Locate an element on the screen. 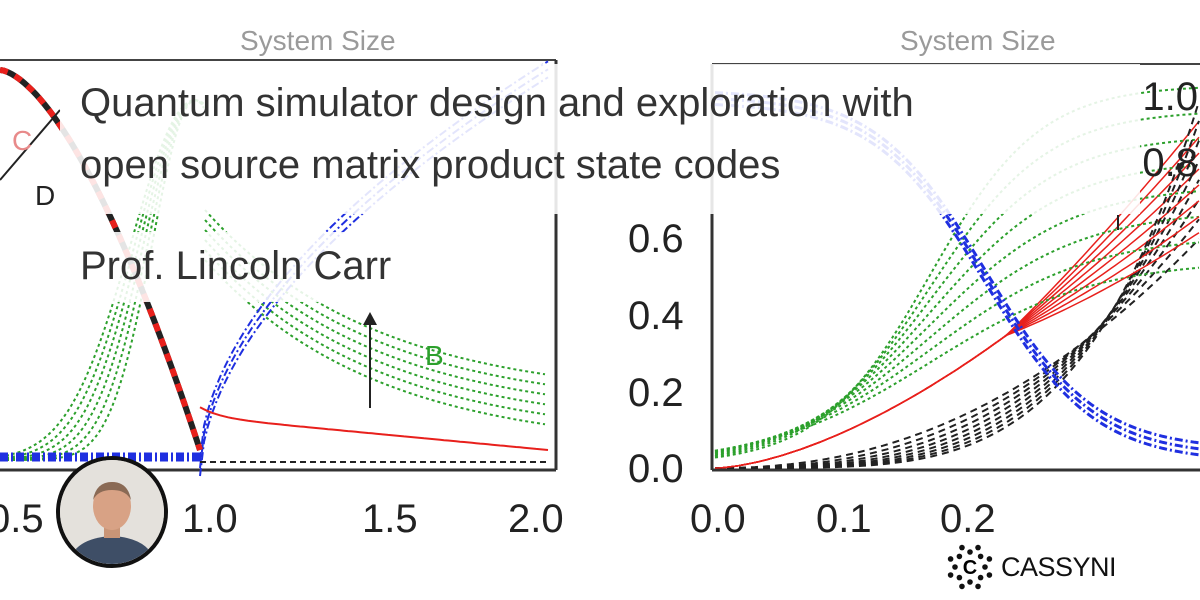  right-y-tick: 1.0 is located at coordinates (1170, 97).